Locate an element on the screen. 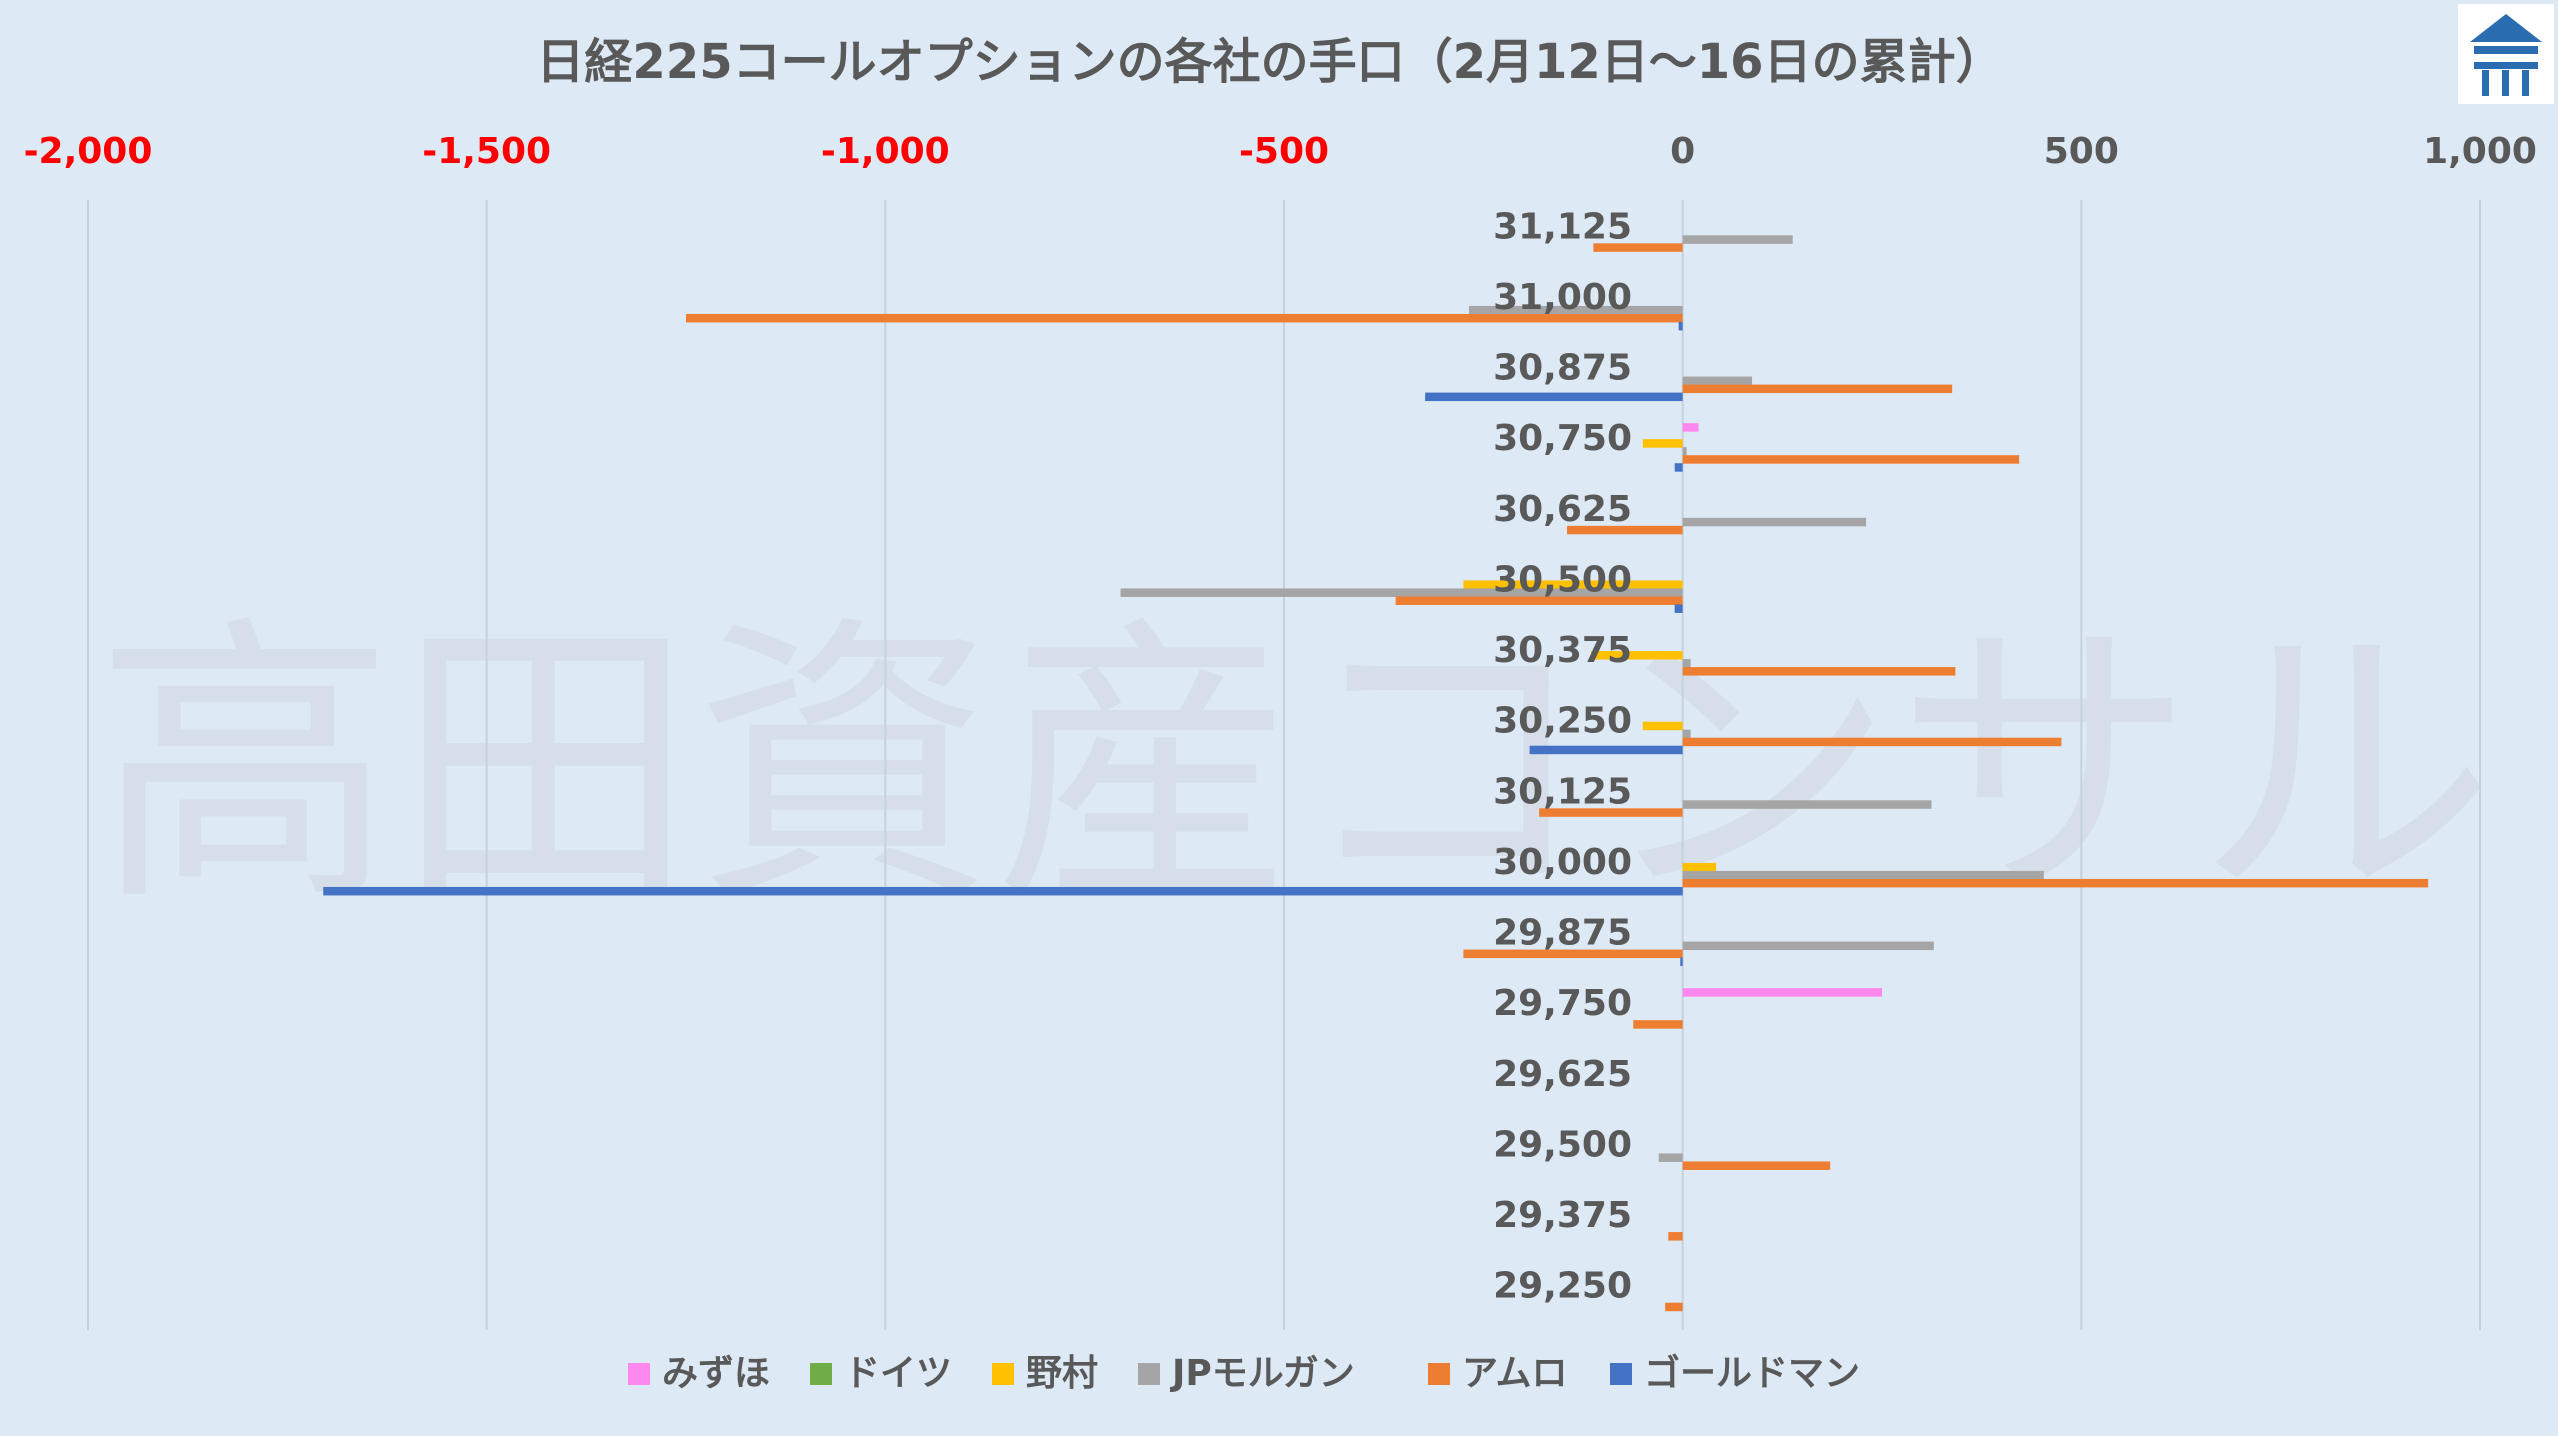  legend-item: ゴールドマン is located at coordinates (1735, 1373).